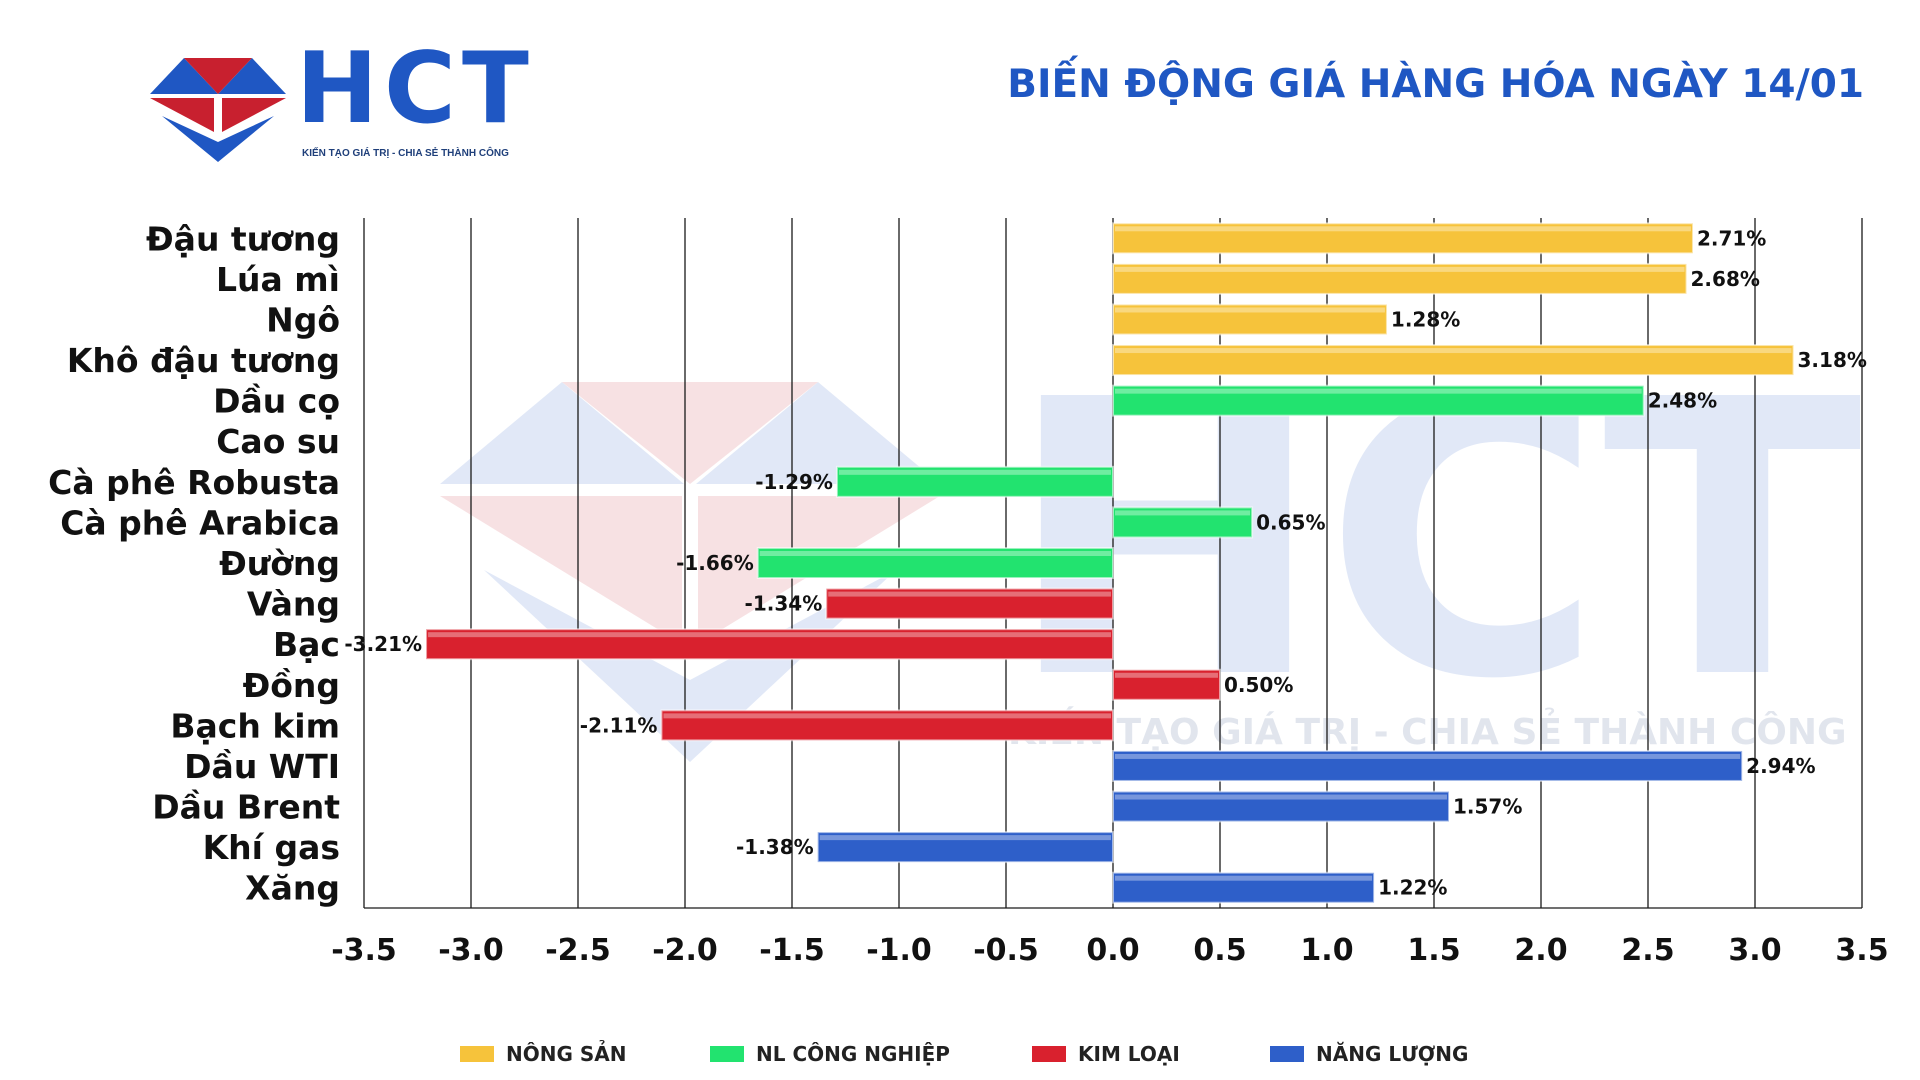  I want to click on brand-name: HCT, so click(415, 89).